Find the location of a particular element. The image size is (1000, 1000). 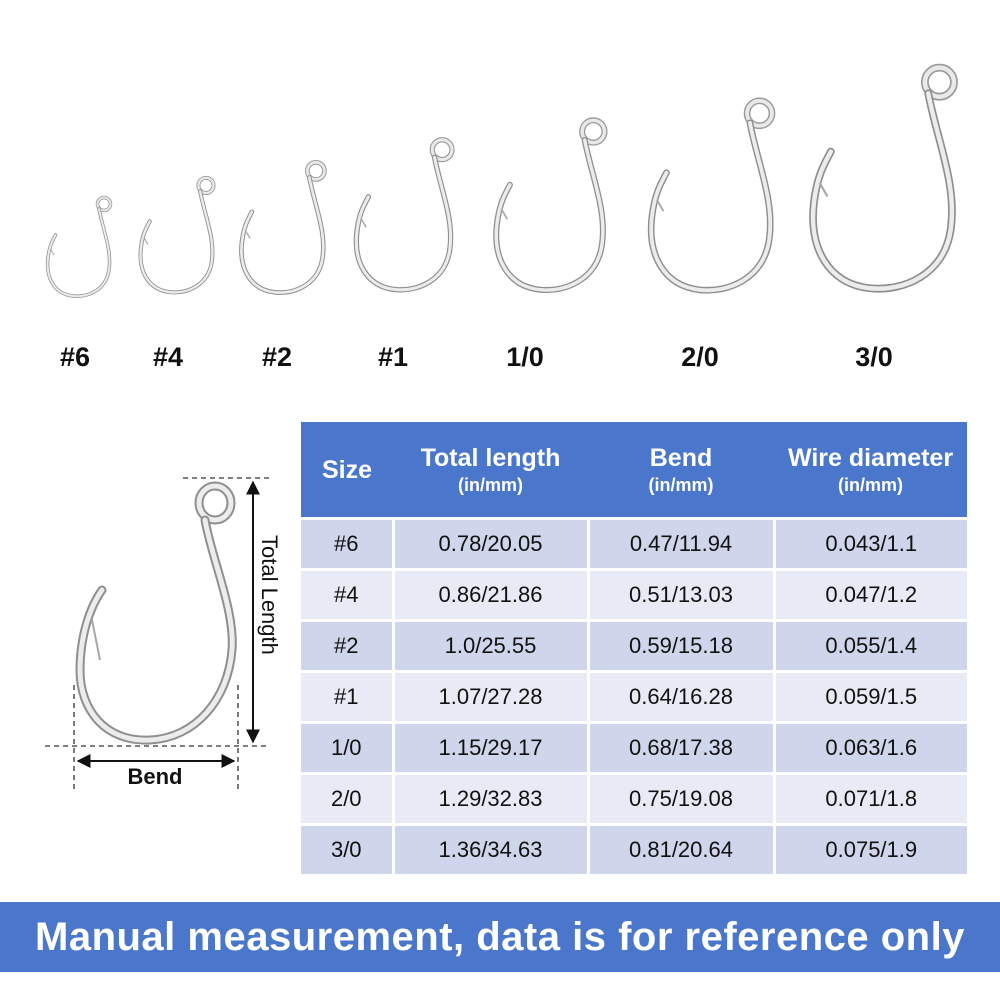

header-wire-diameter: Wire diameter (in/mm) is located at coordinates (870, 470).